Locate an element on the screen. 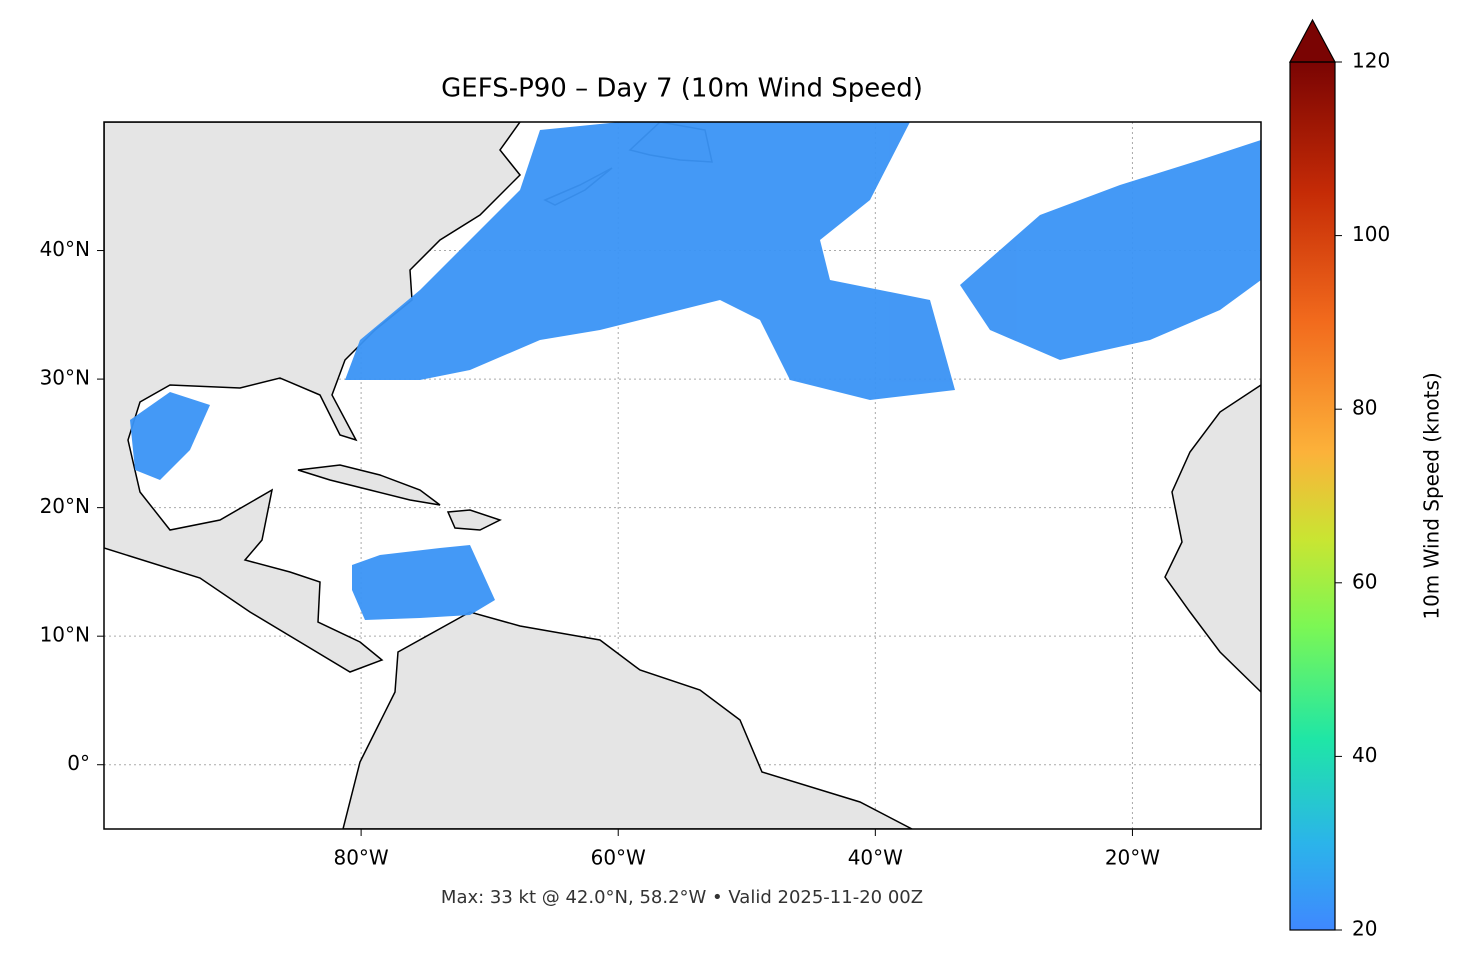 Image resolution: width=1466 pixels, height=969 pixels. cuba is located at coordinates (369, 485).